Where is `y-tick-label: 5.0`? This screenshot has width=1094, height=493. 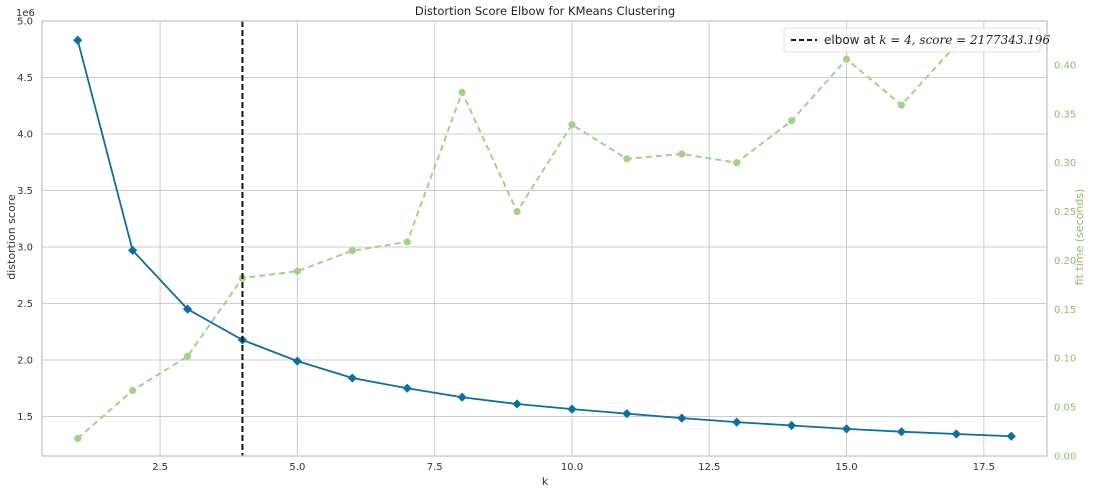 y-tick-label: 5.0 is located at coordinates (25, 22).